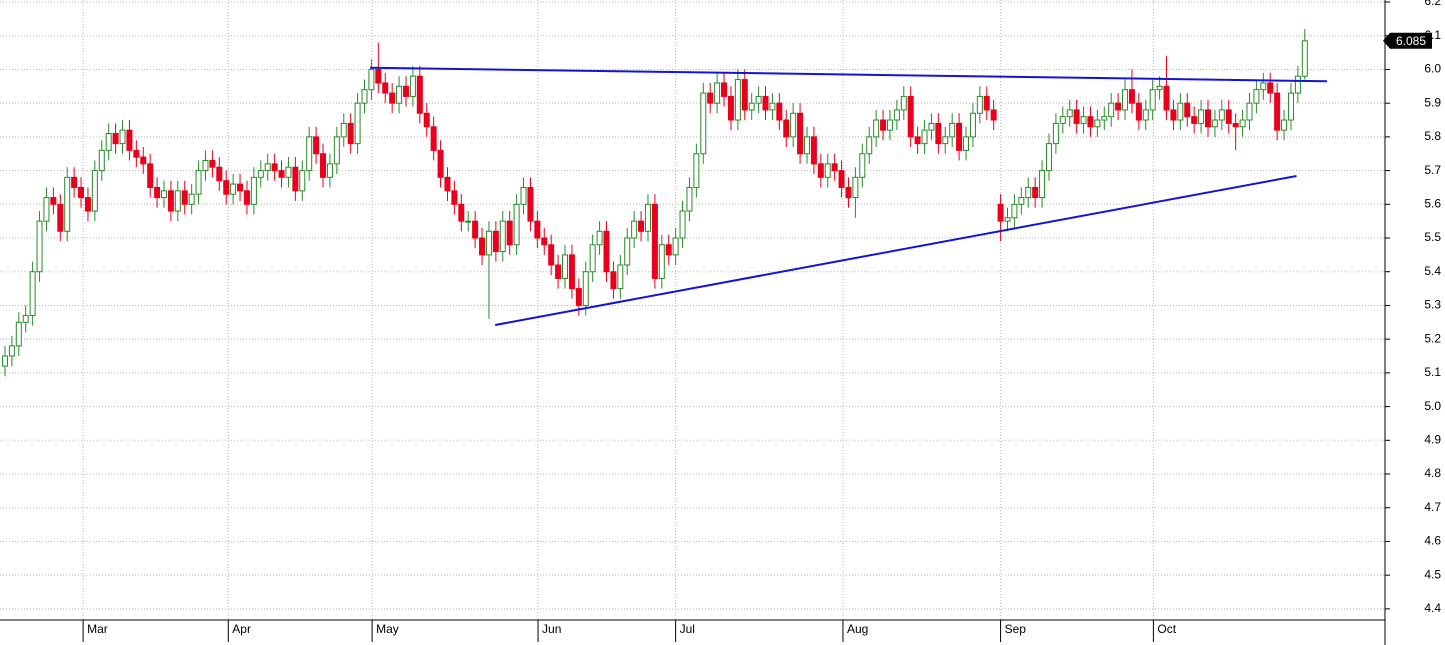 Image resolution: width=1445 pixels, height=645 pixels. Describe the element at coordinates (1432, 305) in the screenshot. I see `y-tick-label: 5.3` at that location.